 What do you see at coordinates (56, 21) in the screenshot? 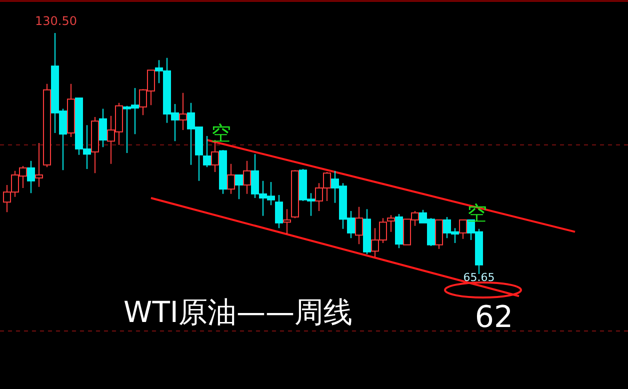
I see `annotation: 130.50` at bounding box center [56, 21].